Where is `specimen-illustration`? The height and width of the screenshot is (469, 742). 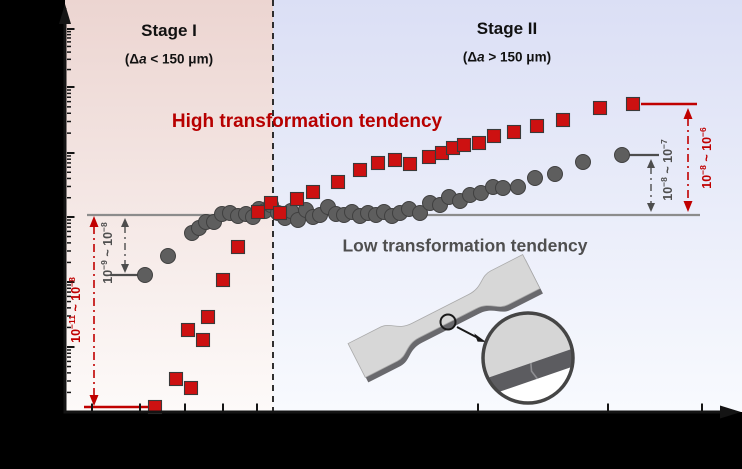 specimen-illustration is located at coordinates (461, 329).